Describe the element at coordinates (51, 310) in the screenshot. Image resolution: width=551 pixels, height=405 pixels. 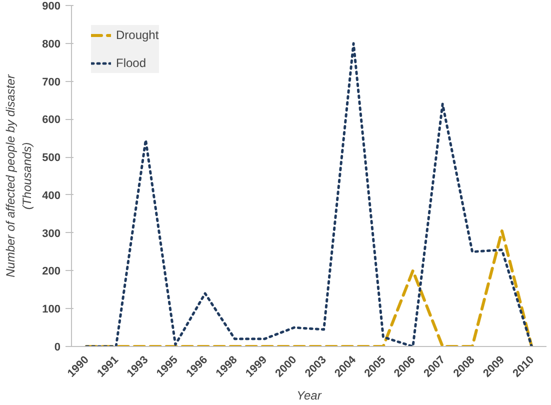
I see `y-tick-label: 100` at that location.